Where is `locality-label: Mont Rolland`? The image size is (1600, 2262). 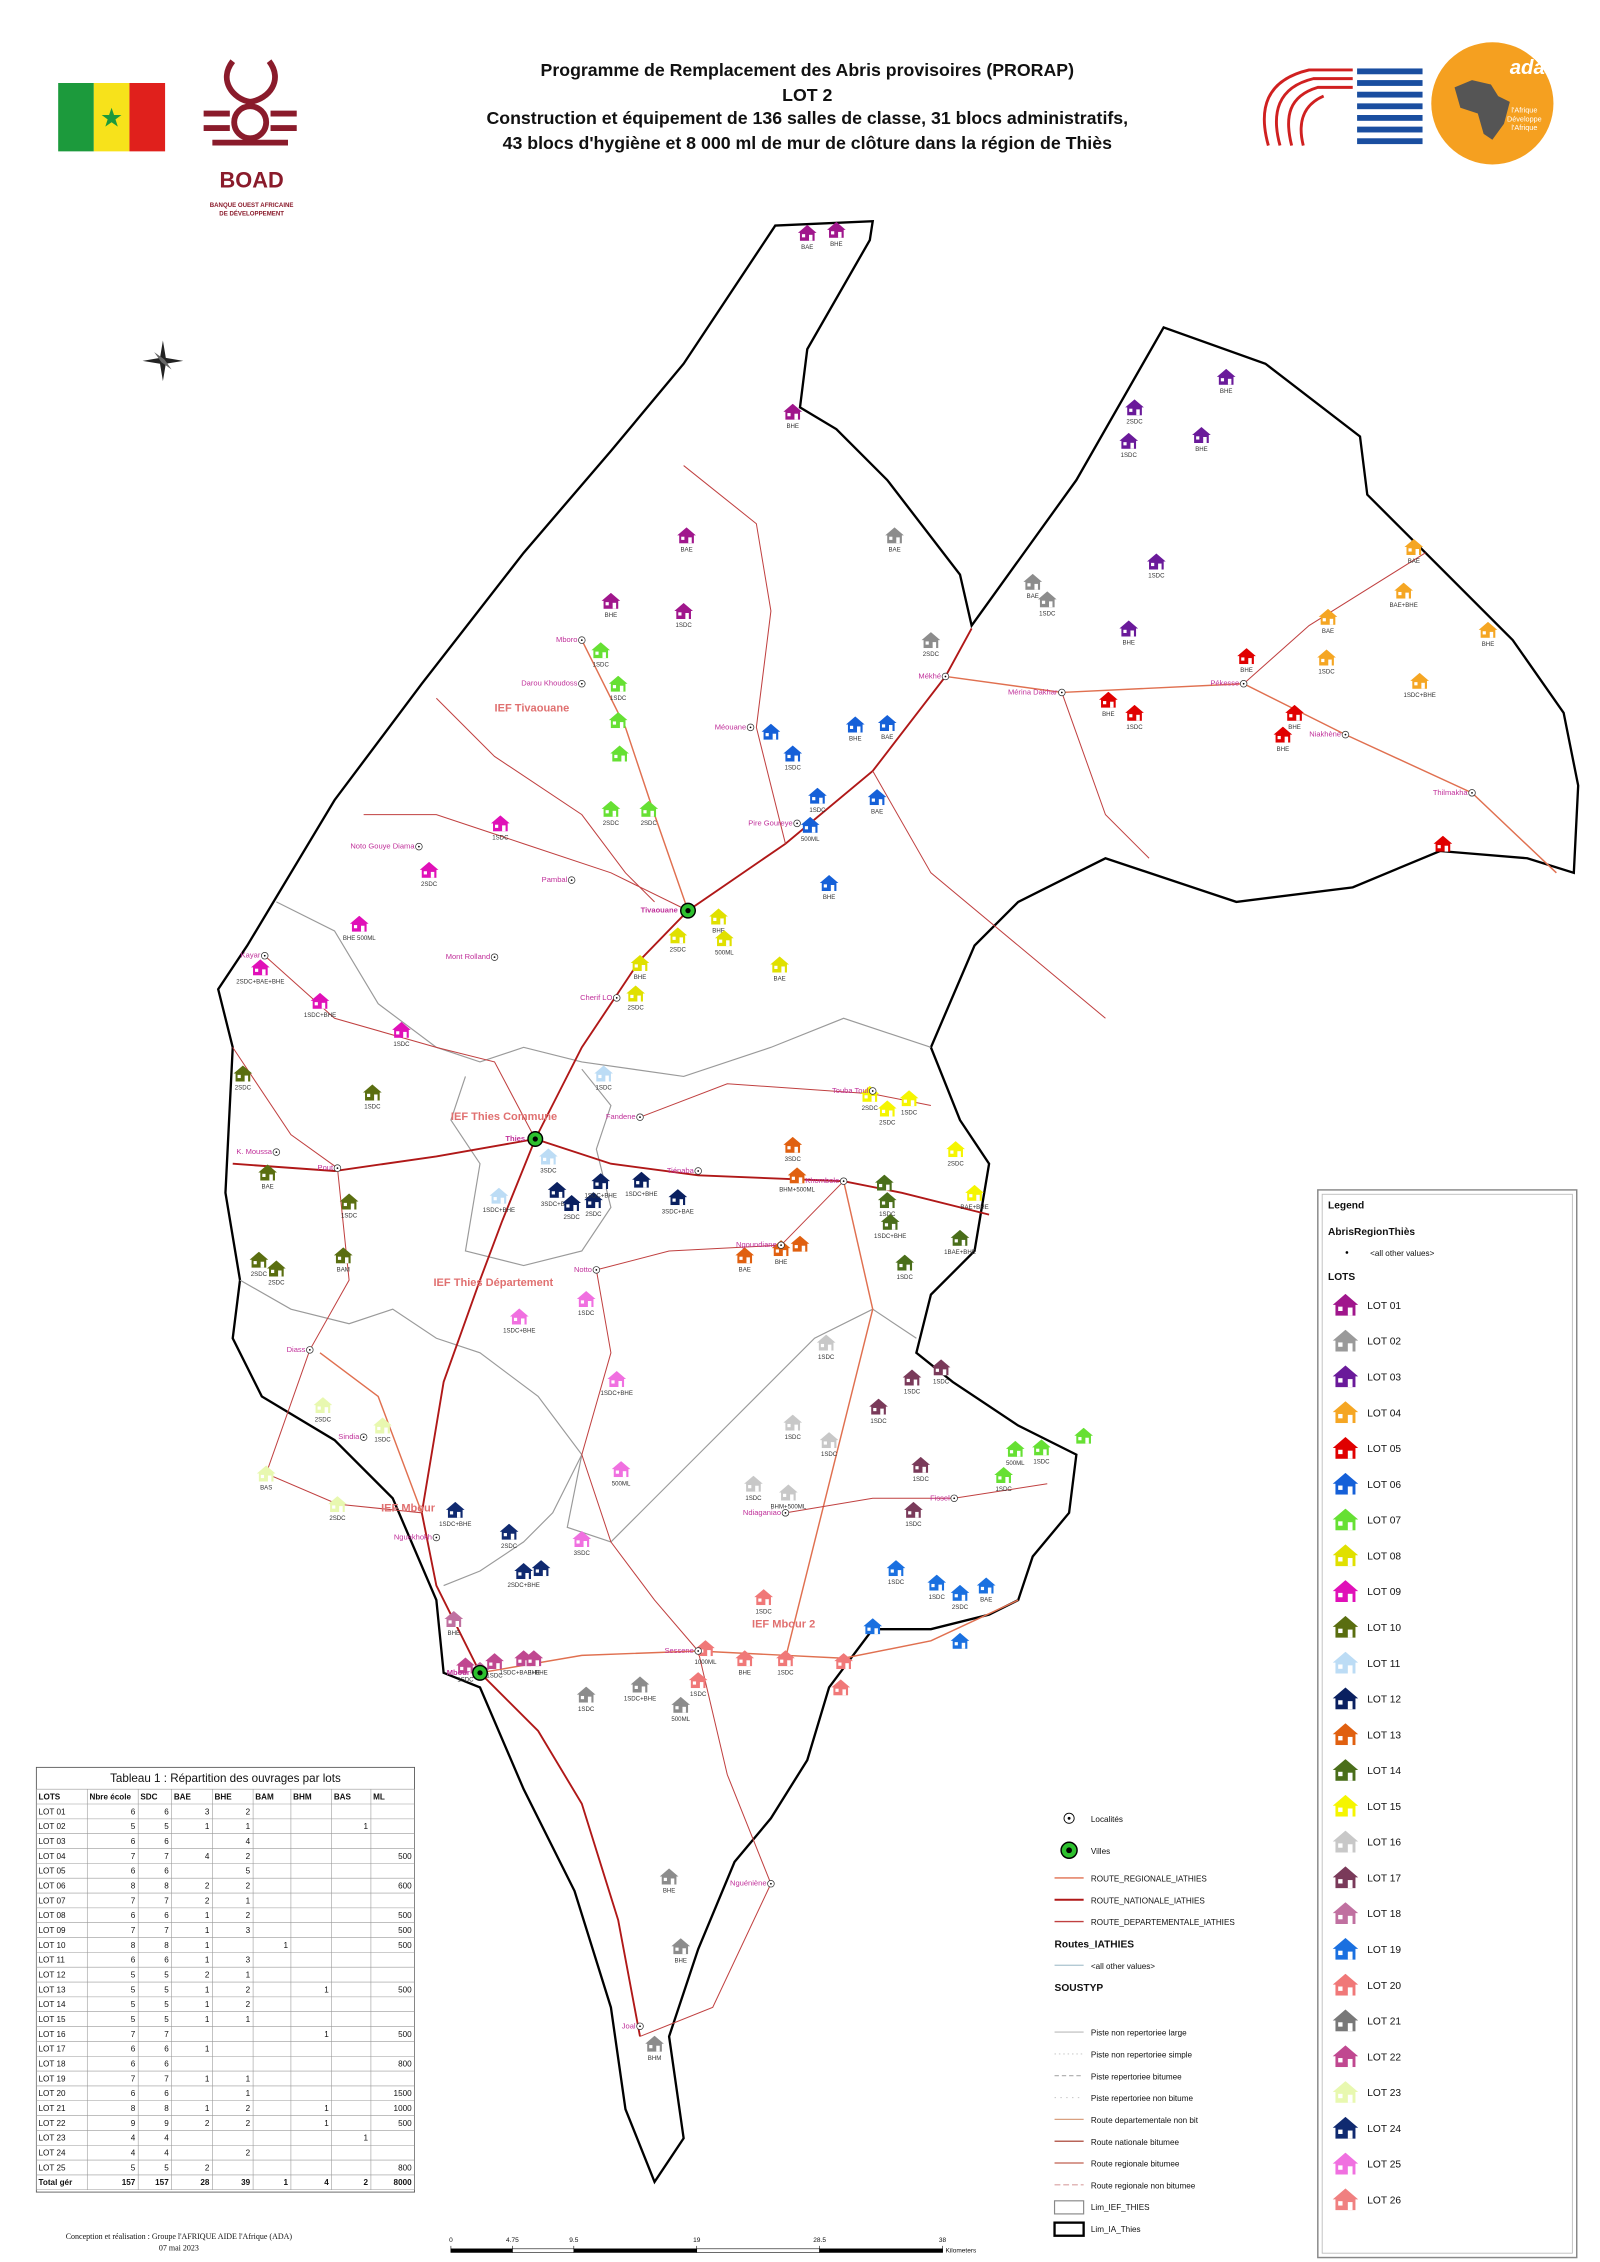 locality-label: Mont Rolland is located at coordinates (468, 956).